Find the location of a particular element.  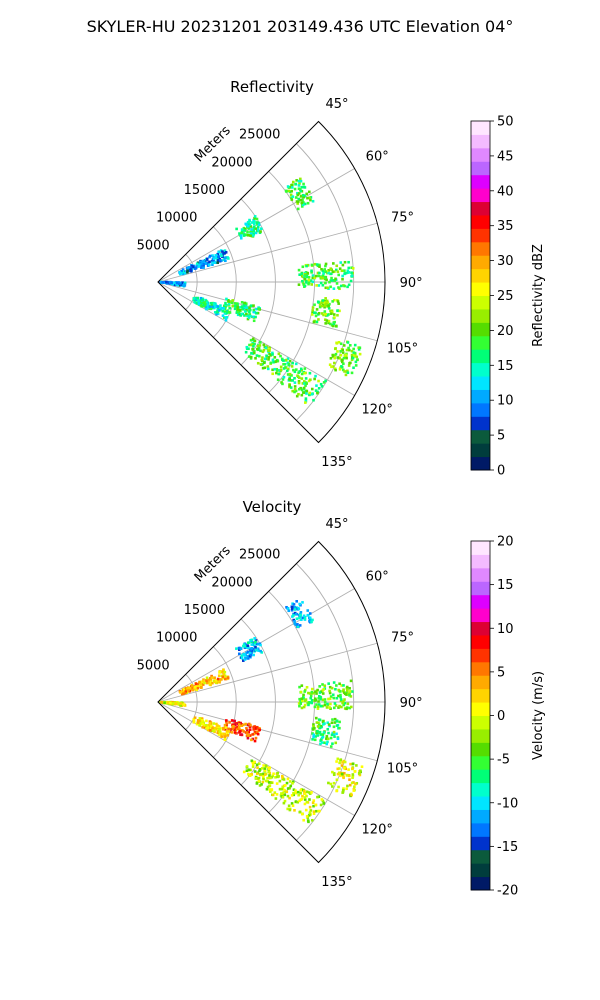

colorbar-tick-label: -20 is located at coordinates (507, 891).